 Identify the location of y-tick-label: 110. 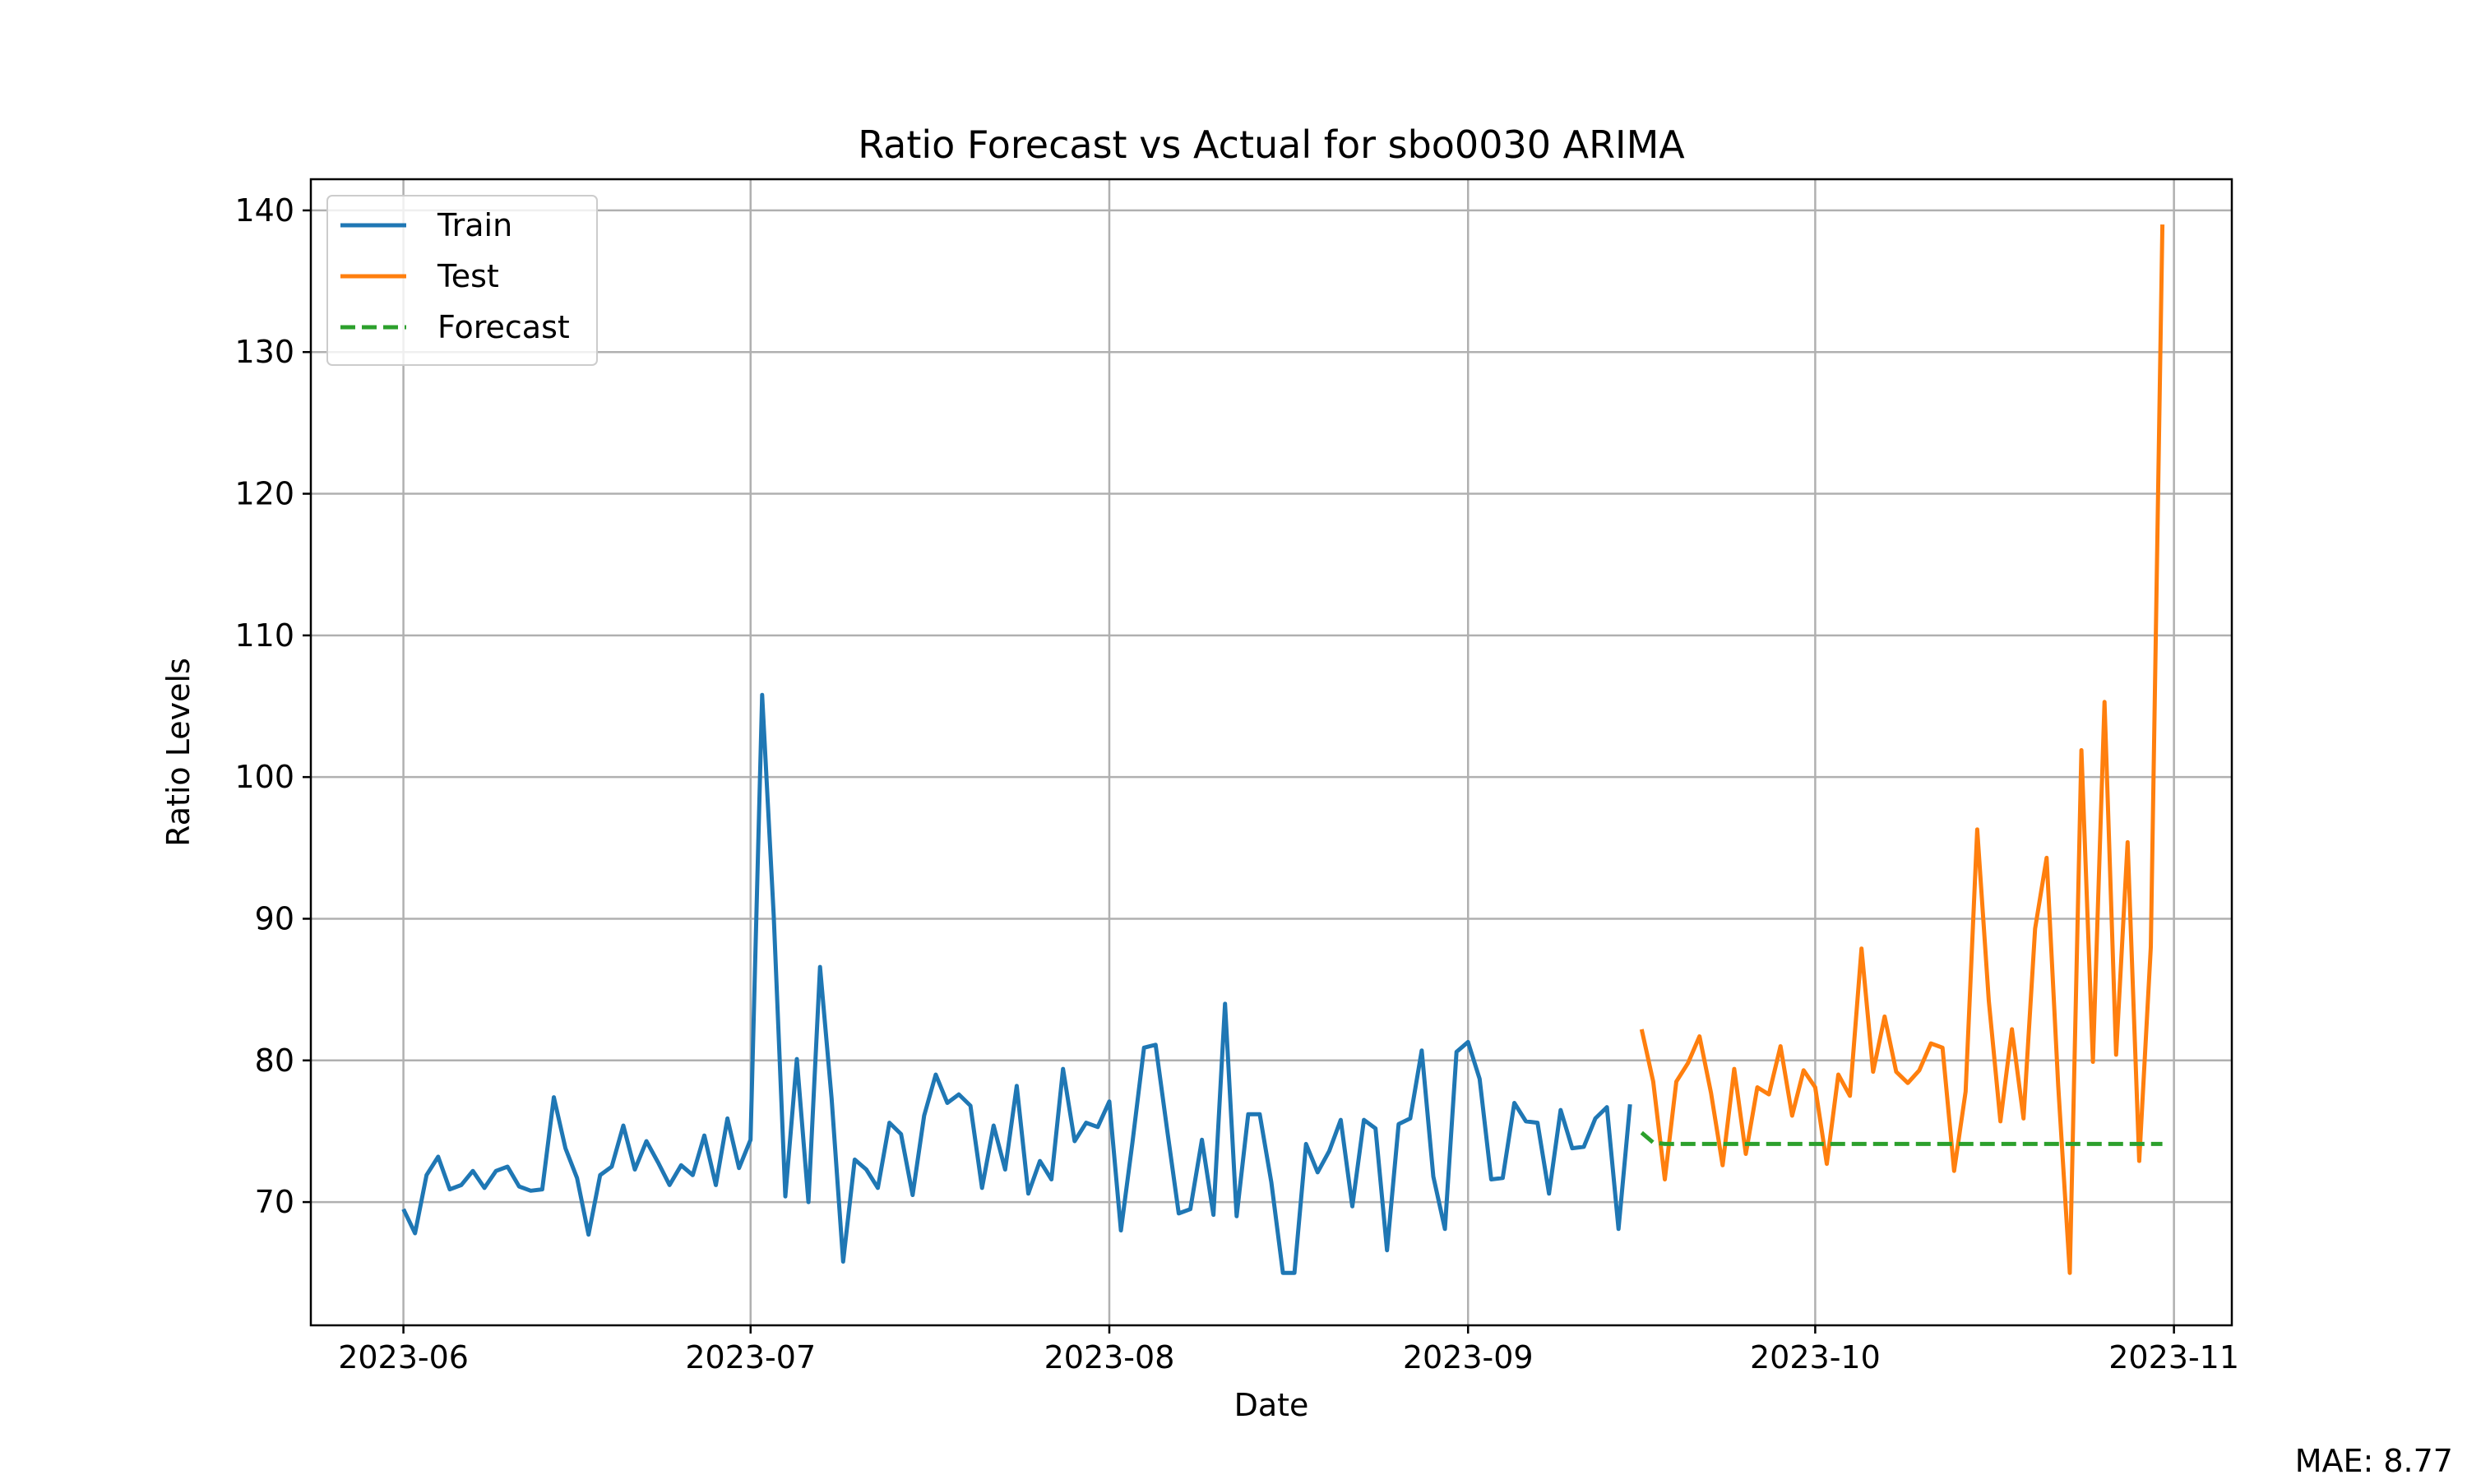
(264, 636).